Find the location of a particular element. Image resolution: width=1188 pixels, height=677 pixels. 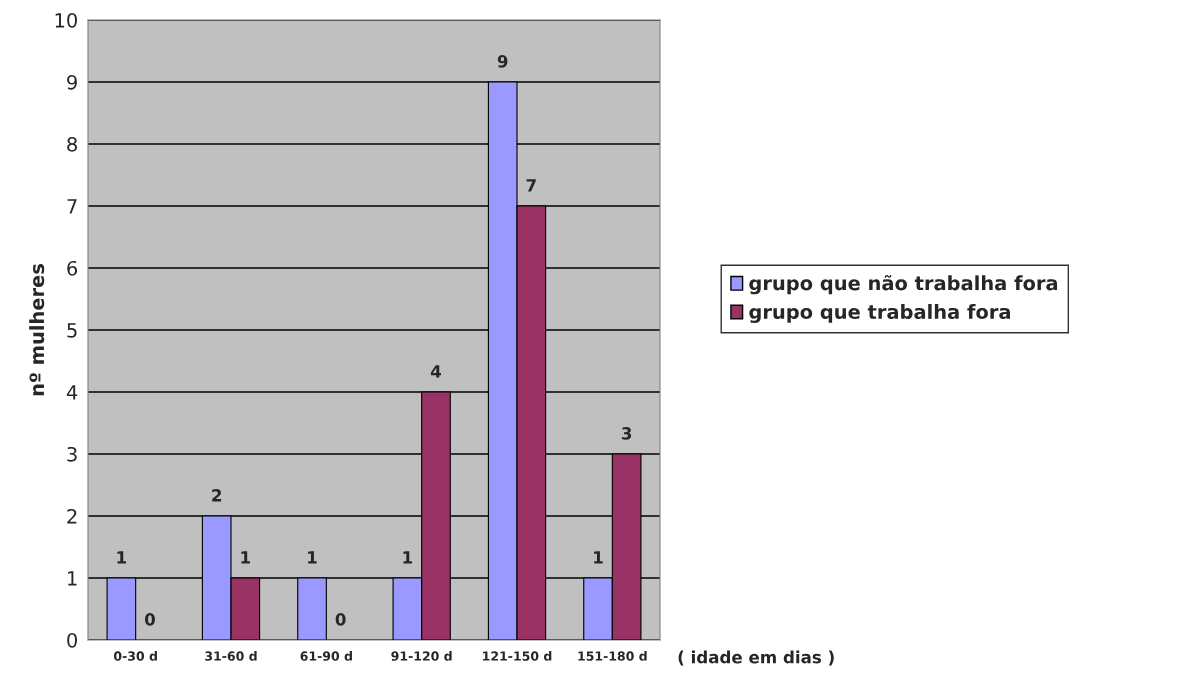

x-tick-label: 61-90 d is located at coordinates (326, 656).